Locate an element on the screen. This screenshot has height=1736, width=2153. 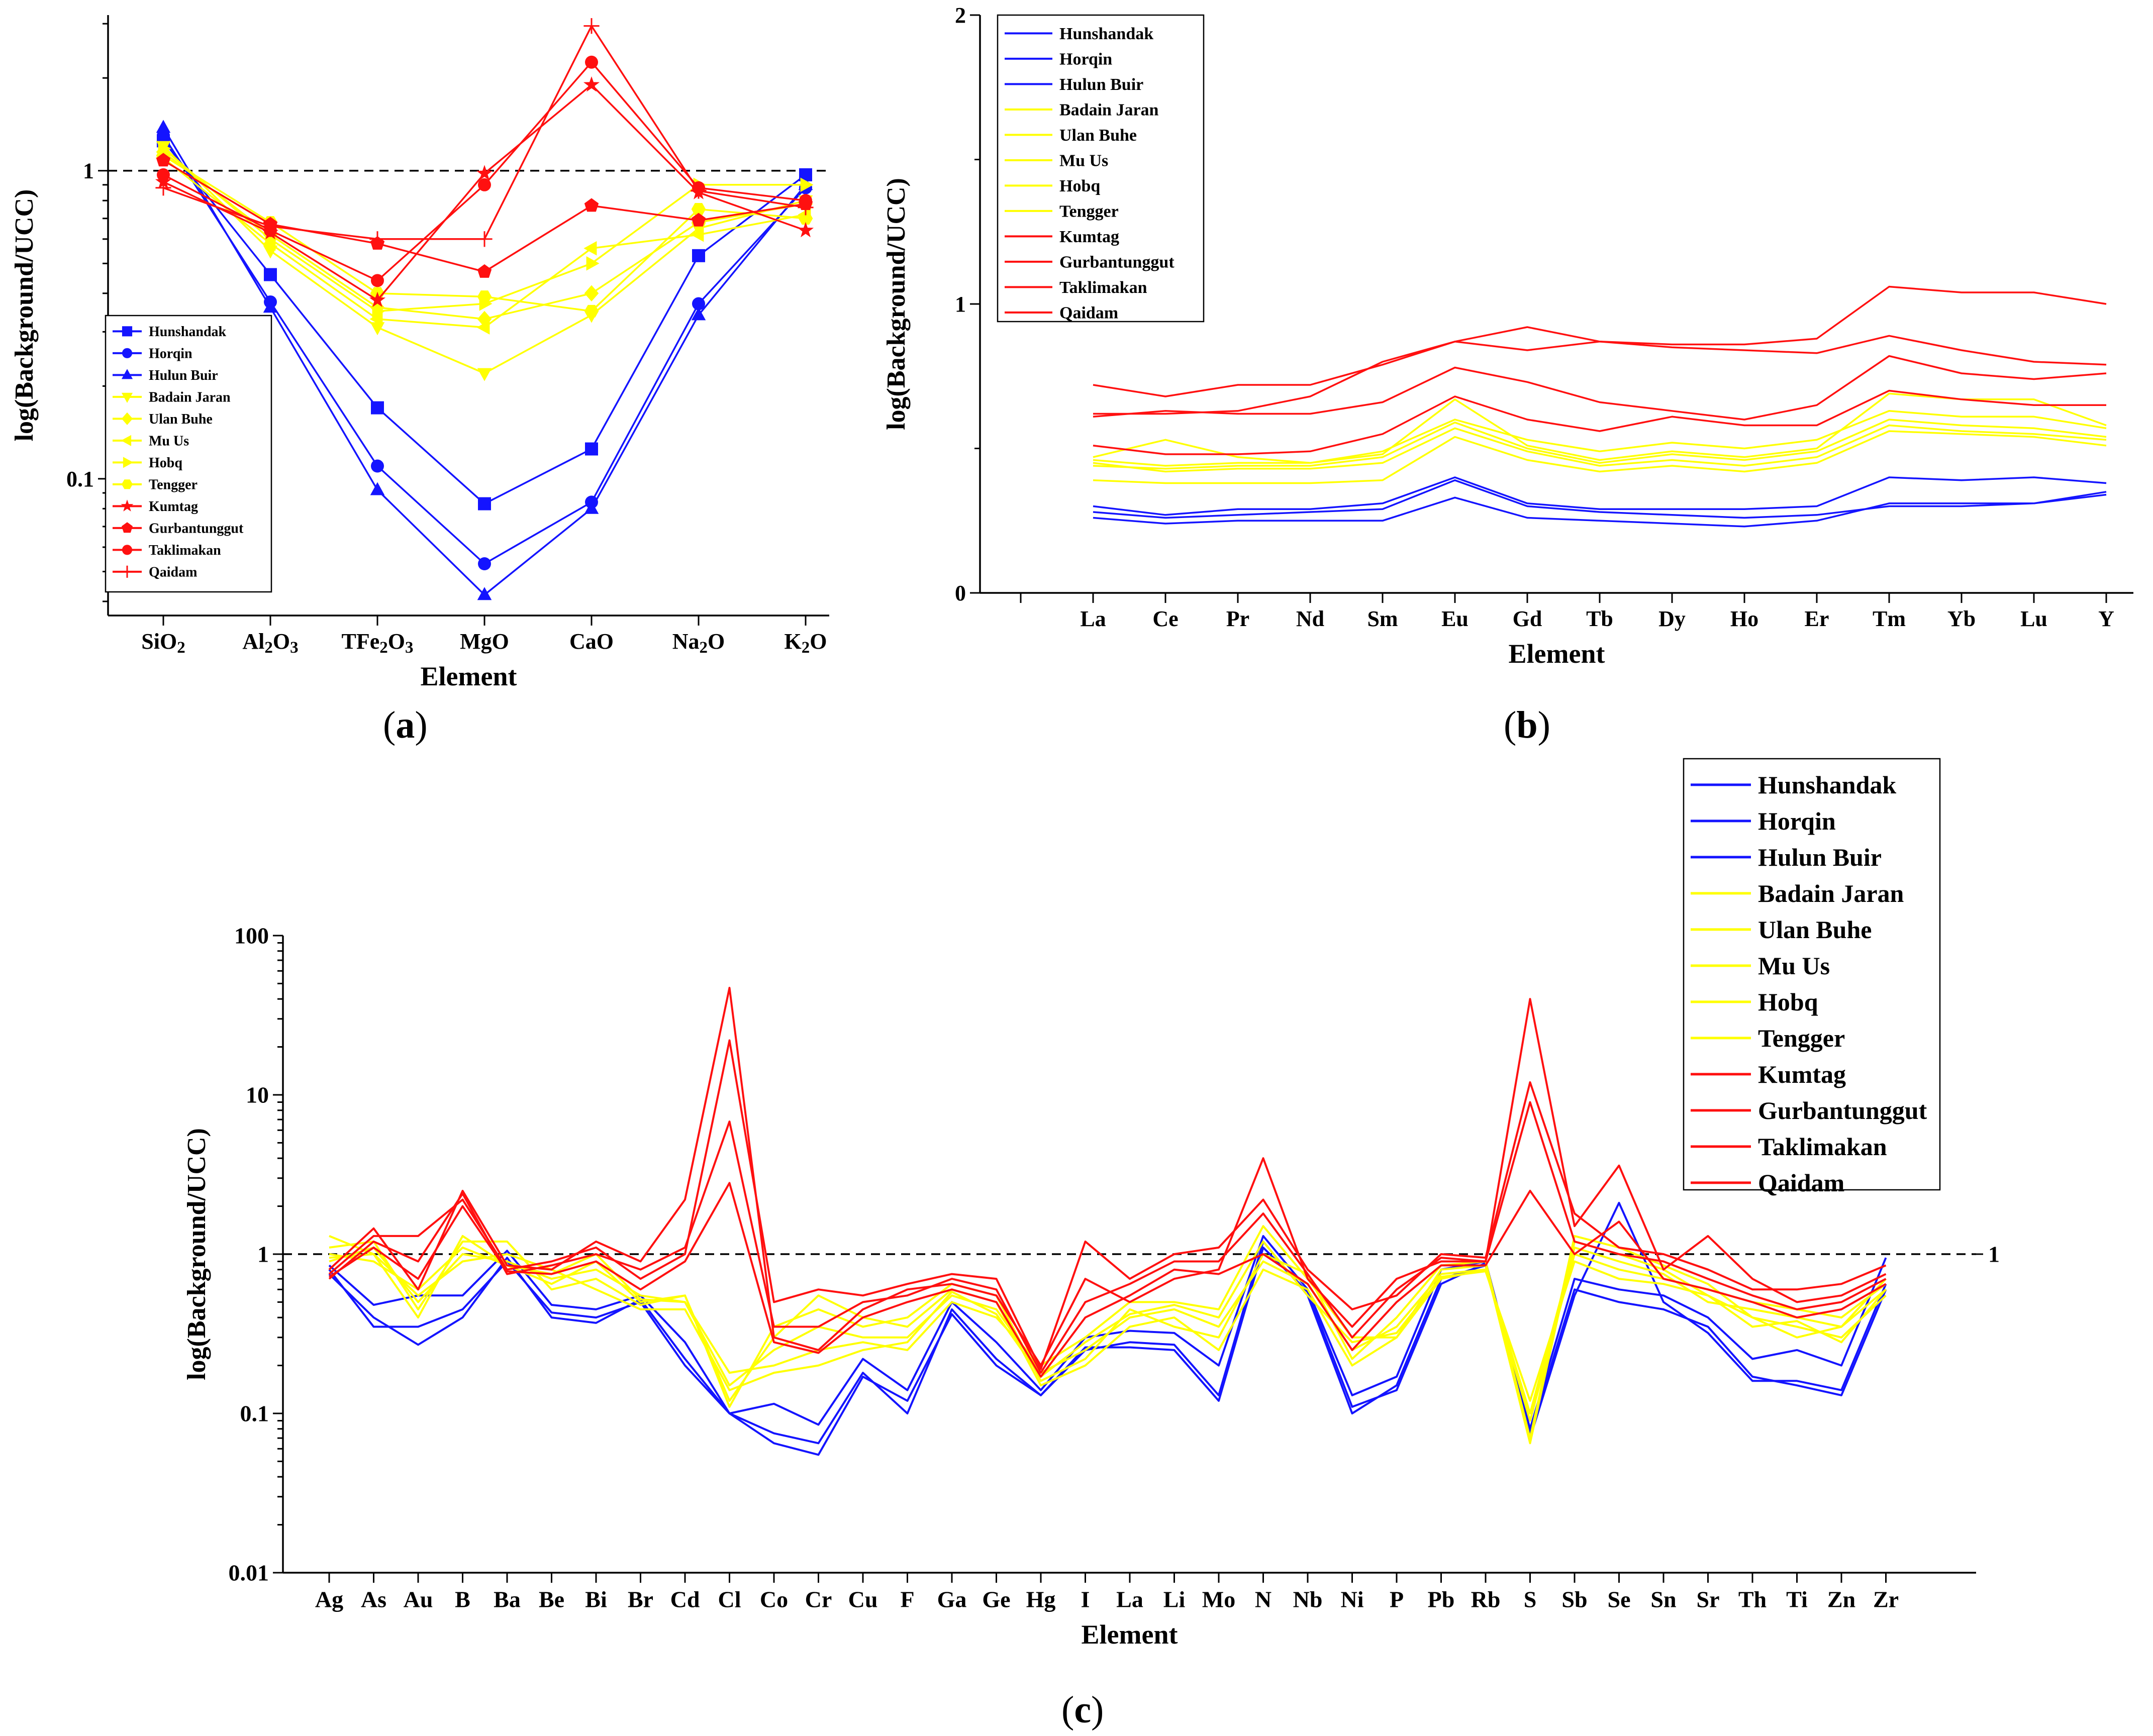
x-tick-label: Ga is located at coordinates (952, 1599).